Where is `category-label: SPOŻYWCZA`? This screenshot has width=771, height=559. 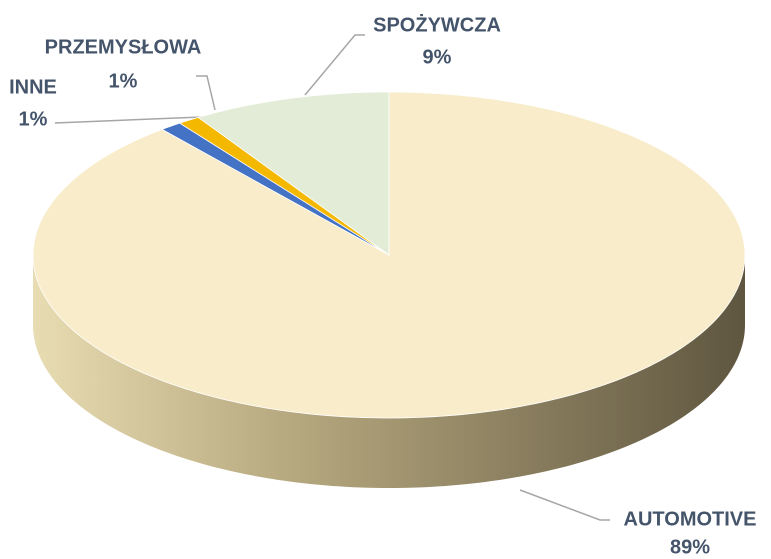
category-label: SPOŻYWCZA is located at coordinates (437, 24).